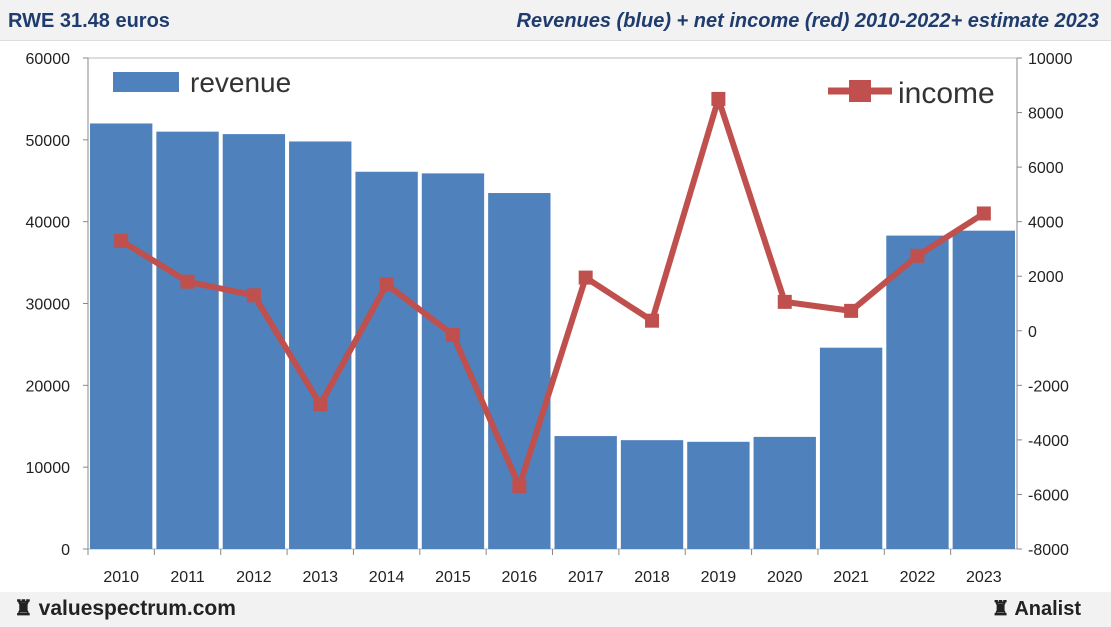 This screenshot has height=627, width=1111. What do you see at coordinates (917, 392) in the screenshot?
I see `revenue-bar-2022` at bounding box center [917, 392].